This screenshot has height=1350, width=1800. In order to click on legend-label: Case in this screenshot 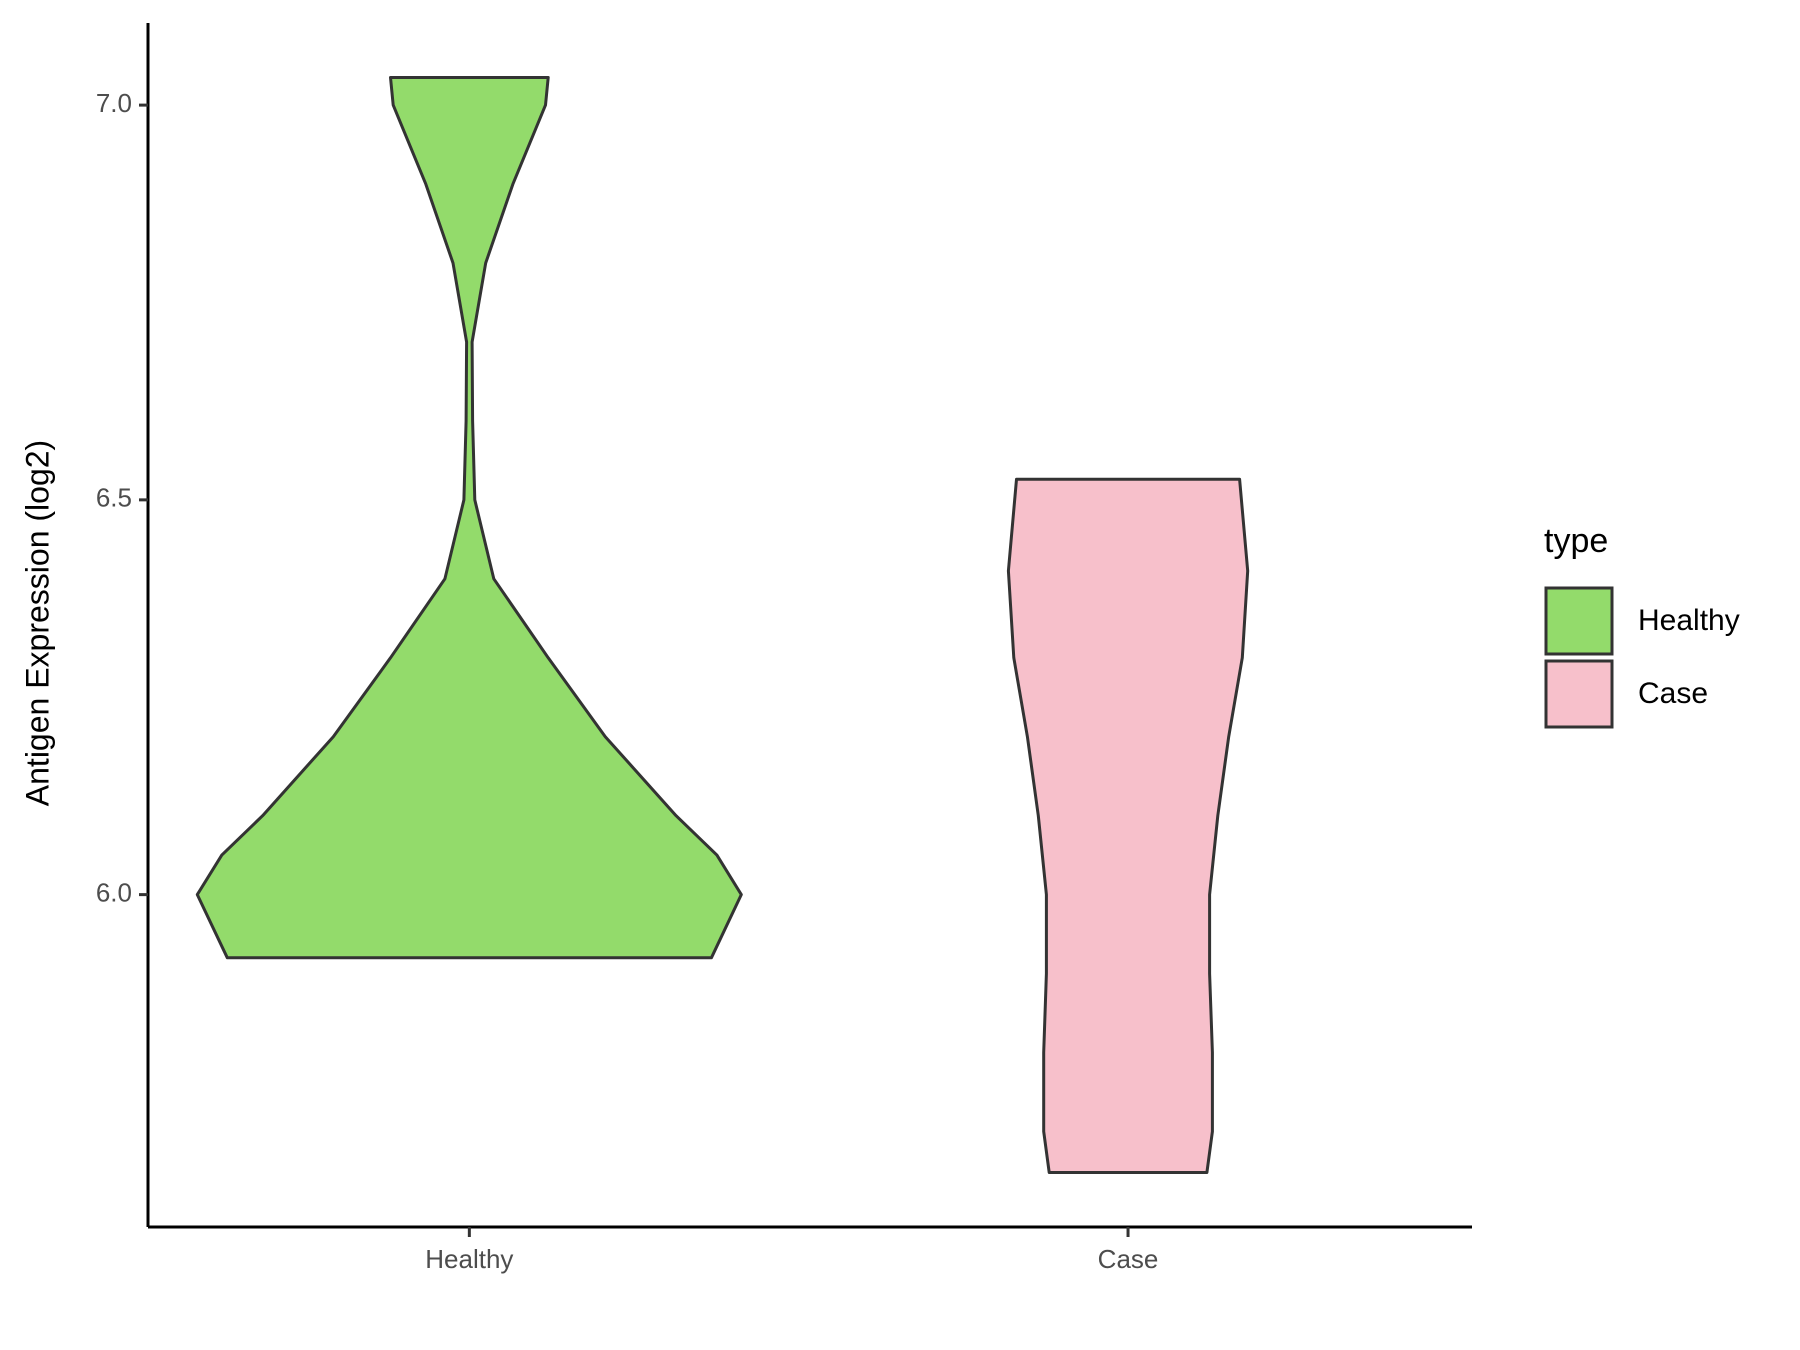, I will do `click(1673, 693)`.